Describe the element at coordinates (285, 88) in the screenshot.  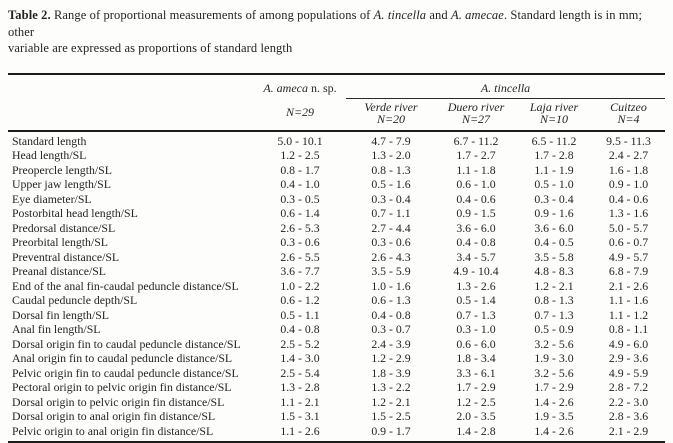
I see `ameca-group-name: A. ameca` at that location.